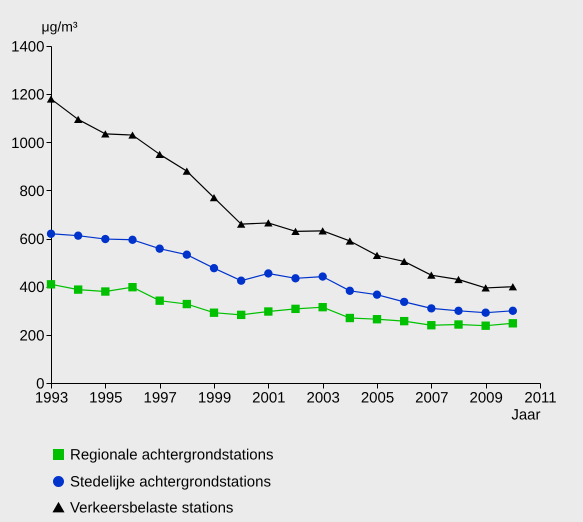 The height and width of the screenshot is (522, 583). What do you see at coordinates (486, 398) in the screenshot?
I see `x-tick-label: 2009` at bounding box center [486, 398].